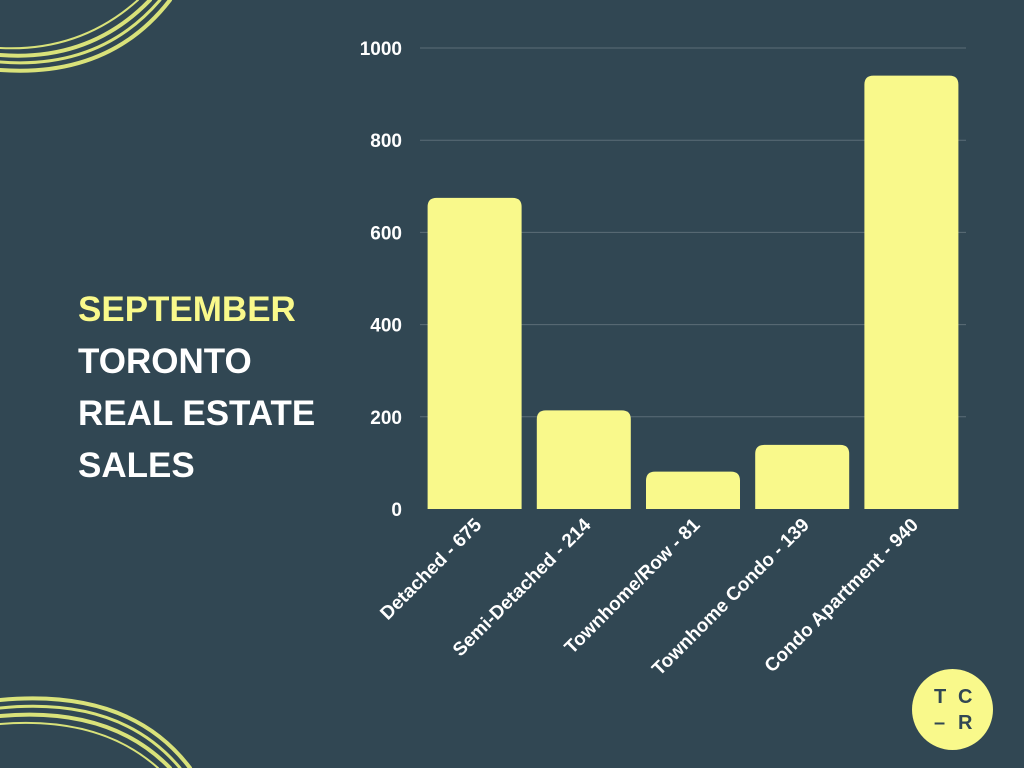  I want to click on title-line-topic: REAL ESTATE, so click(197, 413).